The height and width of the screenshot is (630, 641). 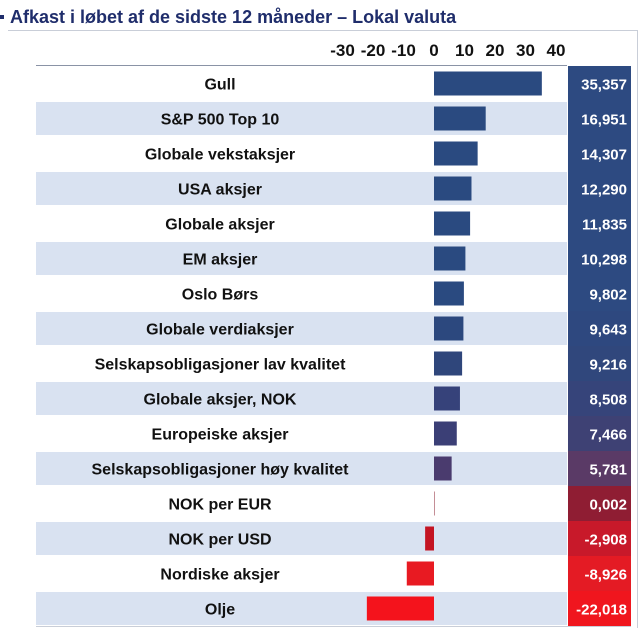 What do you see at coordinates (219, 85) in the screenshot?
I see `category-label: Gull` at bounding box center [219, 85].